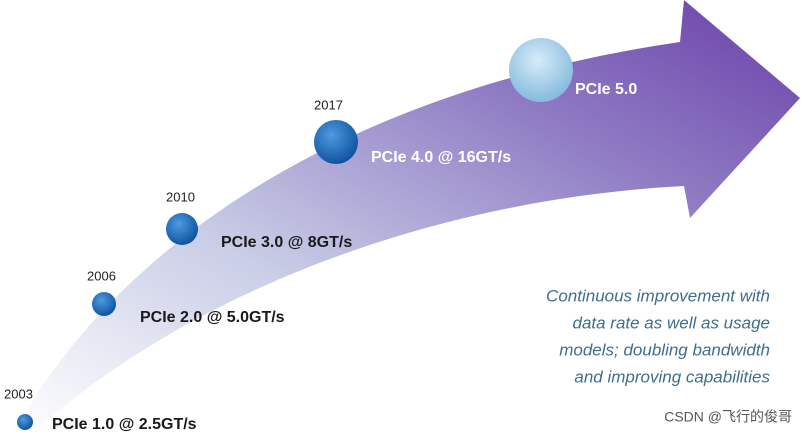 This screenshot has height=436, width=804. Describe the element at coordinates (441, 157) in the screenshot. I see `milestone-label: PCIe 4.0 @ 16GT/s` at that location.